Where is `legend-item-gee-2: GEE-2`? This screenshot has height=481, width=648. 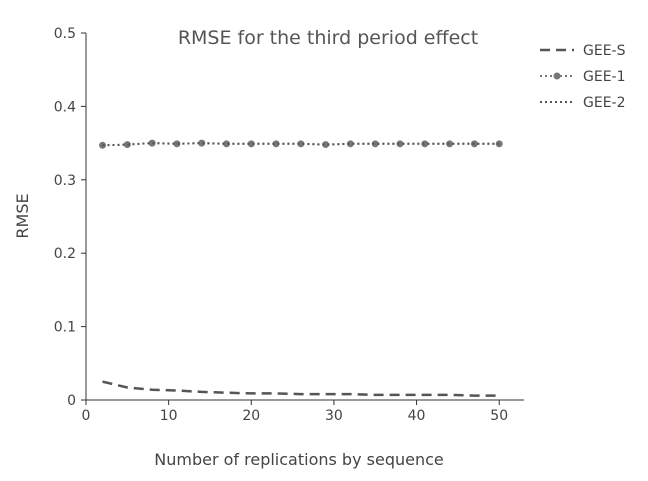 legend-item-gee-2: GEE-2 is located at coordinates (583, 103).